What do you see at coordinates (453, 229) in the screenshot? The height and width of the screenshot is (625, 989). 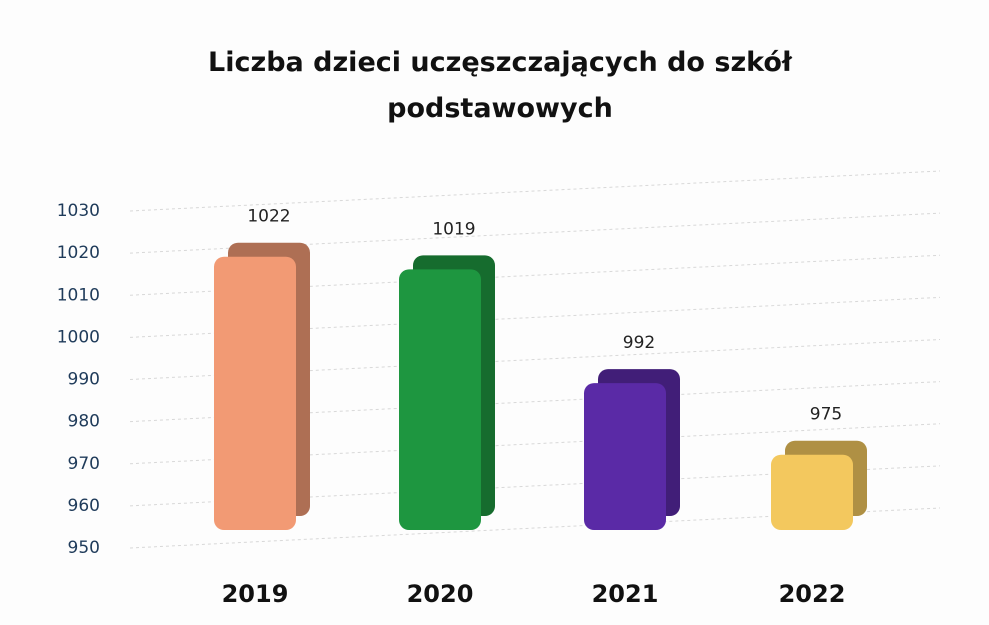 I see `data-label: 1019` at bounding box center [453, 229].